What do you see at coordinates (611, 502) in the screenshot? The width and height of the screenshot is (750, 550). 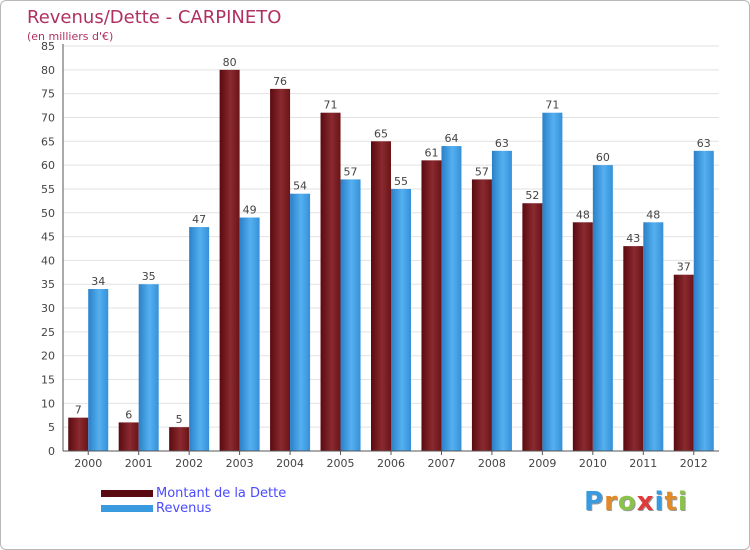 I see `logo-letter: r` at bounding box center [611, 502].